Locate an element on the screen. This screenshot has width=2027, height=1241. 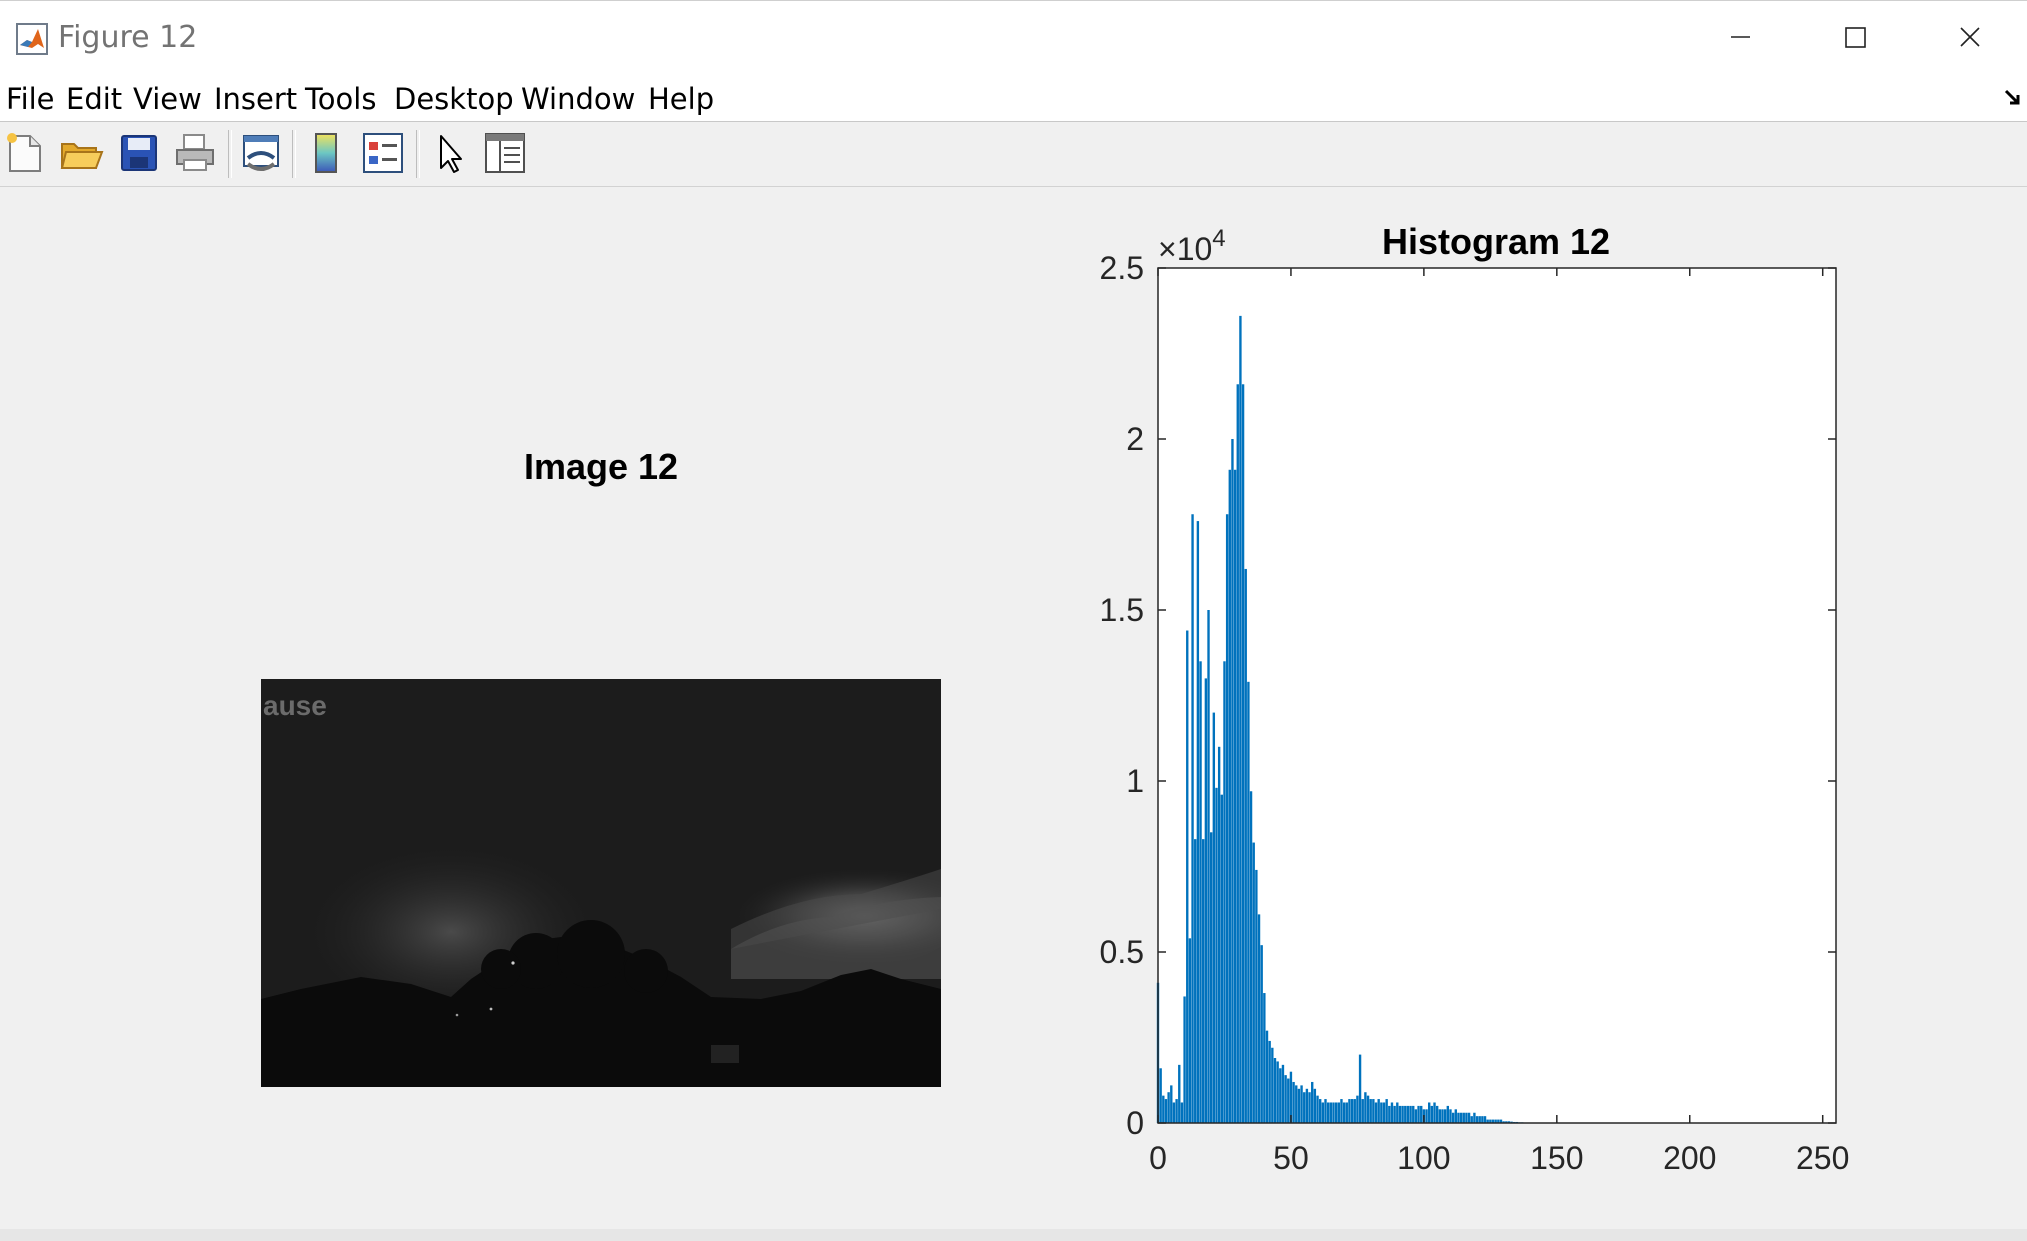
menu-window: Window is located at coordinates (578, 99).